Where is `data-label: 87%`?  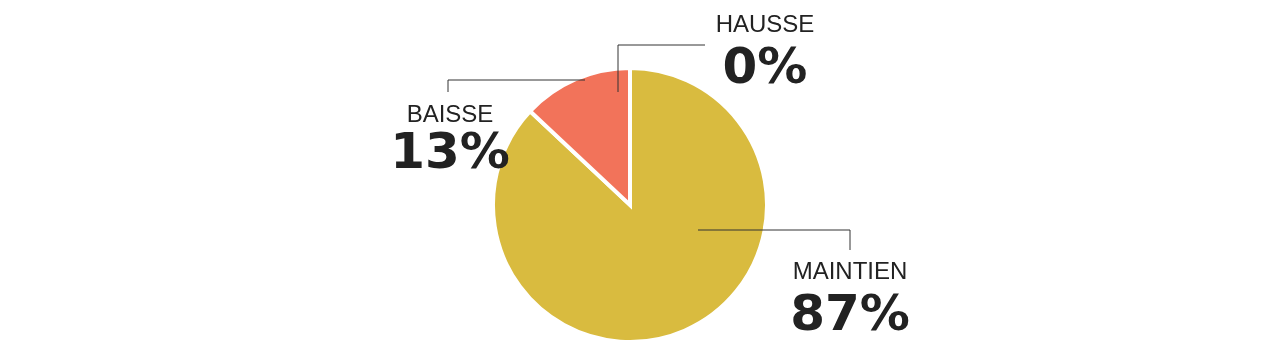
data-label: 87% is located at coordinates (850, 313).